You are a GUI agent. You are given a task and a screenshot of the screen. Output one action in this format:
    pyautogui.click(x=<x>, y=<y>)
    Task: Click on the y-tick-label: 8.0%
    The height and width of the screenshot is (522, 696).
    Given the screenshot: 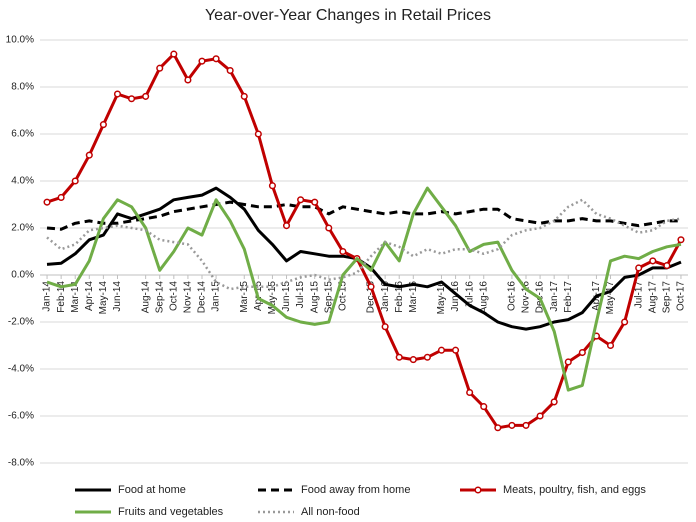 What is the action you would take?
    pyautogui.click(x=22, y=87)
    